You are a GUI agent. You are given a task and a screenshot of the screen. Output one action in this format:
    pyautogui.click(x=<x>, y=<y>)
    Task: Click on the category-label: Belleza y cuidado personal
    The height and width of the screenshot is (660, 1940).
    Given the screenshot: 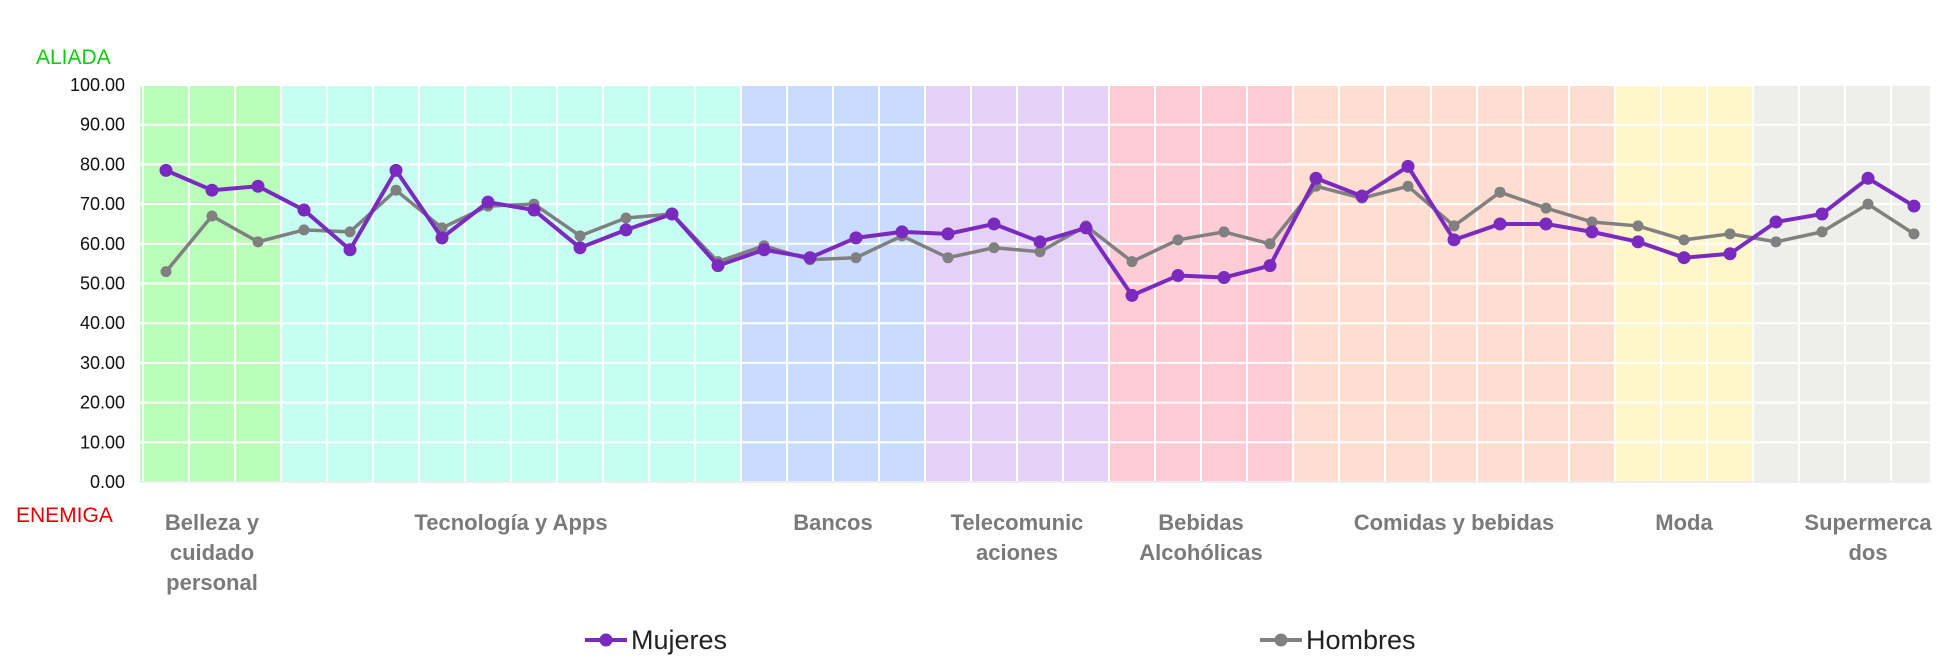 What is the action you would take?
    pyautogui.click(x=212, y=552)
    